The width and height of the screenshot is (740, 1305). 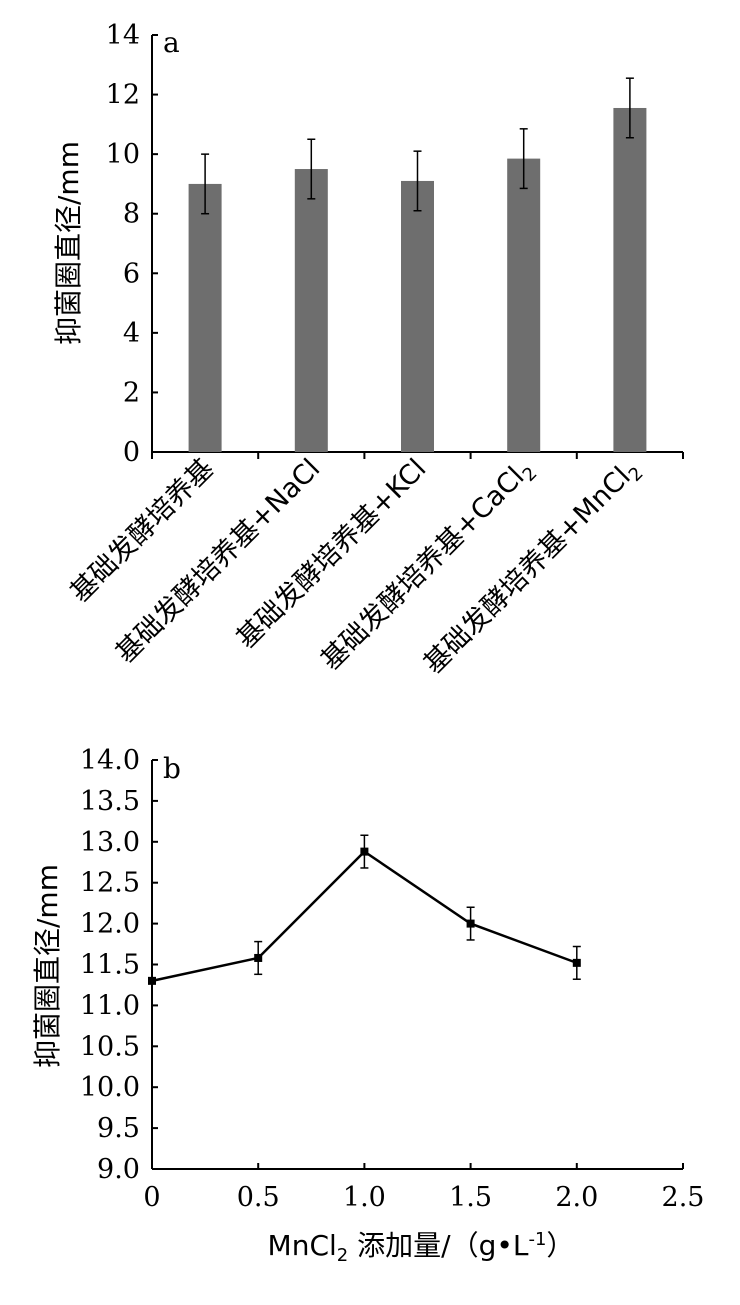 I want to click on series-line, so click(x=364, y=916).